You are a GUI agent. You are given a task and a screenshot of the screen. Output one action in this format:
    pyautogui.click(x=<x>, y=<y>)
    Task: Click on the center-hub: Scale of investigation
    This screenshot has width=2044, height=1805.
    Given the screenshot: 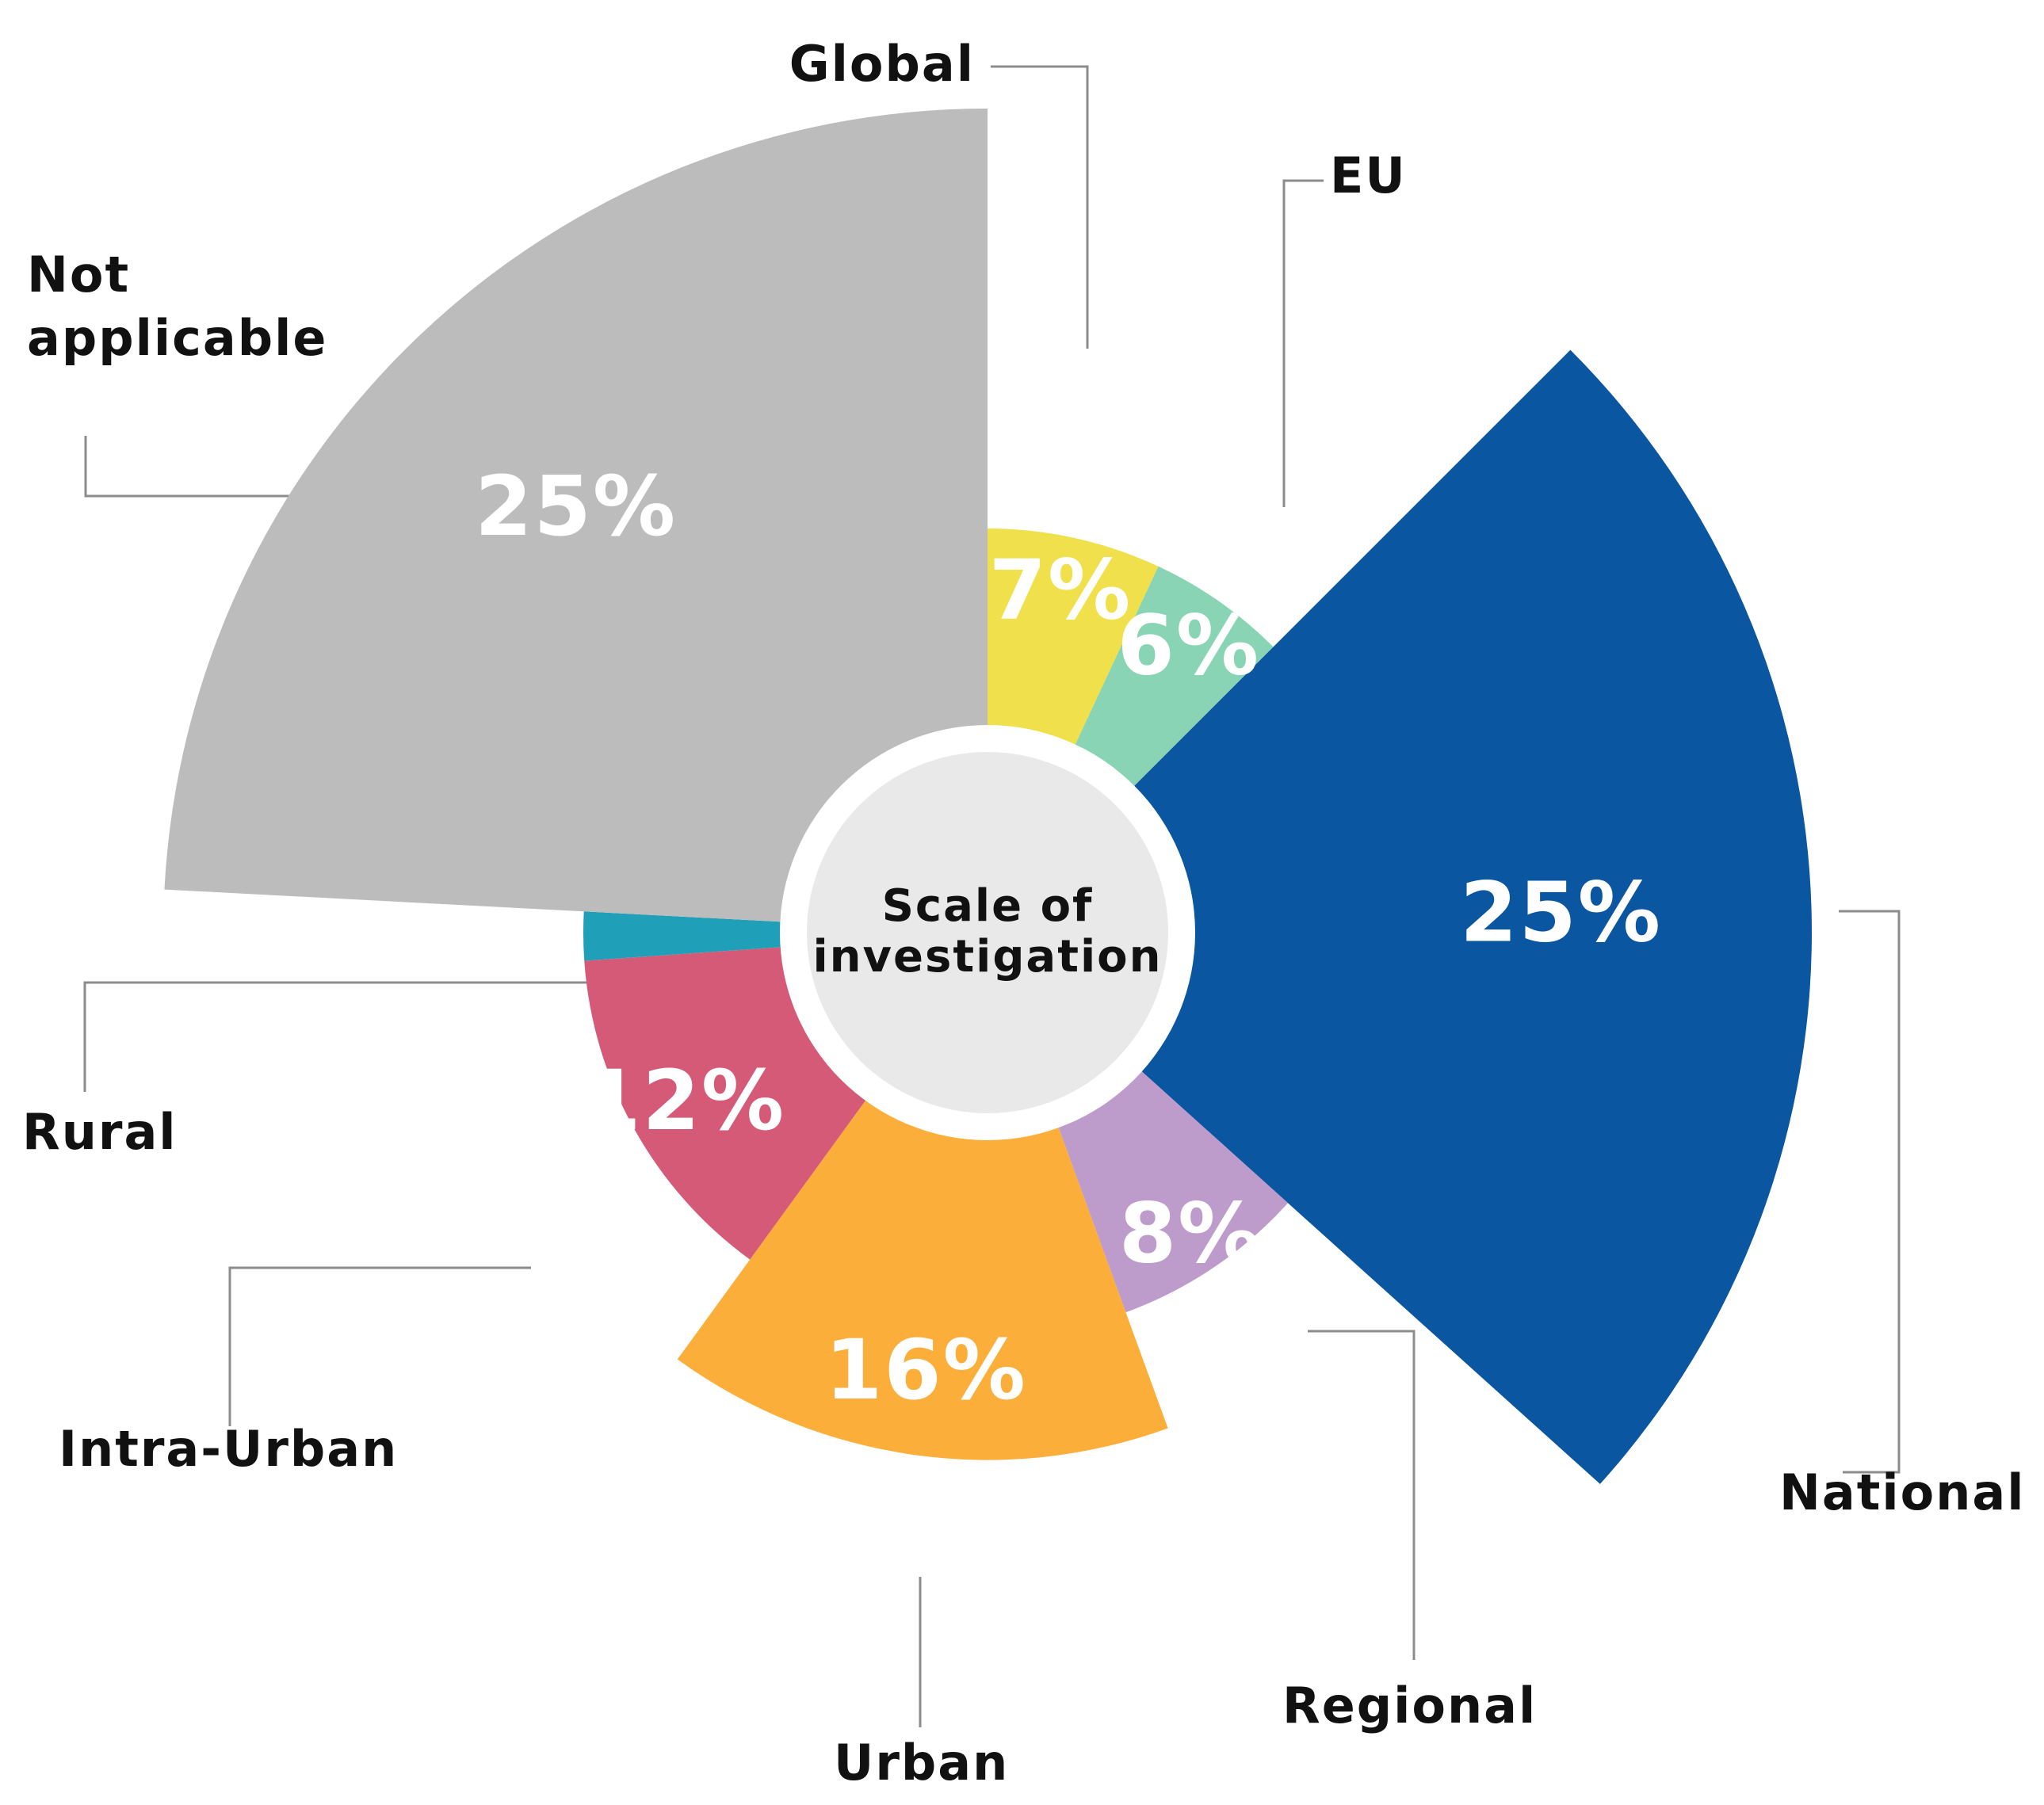 What is the action you would take?
    pyautogui.click(x=988, y=932)
    